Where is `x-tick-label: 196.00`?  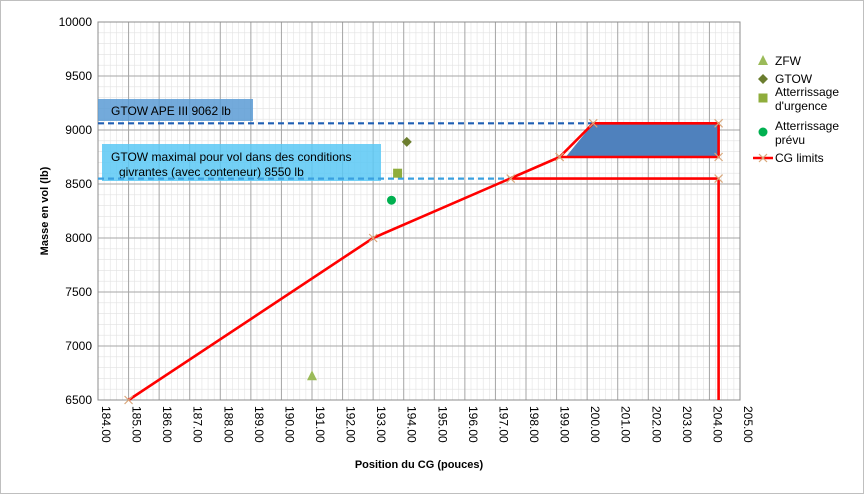
x-tick-label: 196.00 is located at coordinates (473, 424).